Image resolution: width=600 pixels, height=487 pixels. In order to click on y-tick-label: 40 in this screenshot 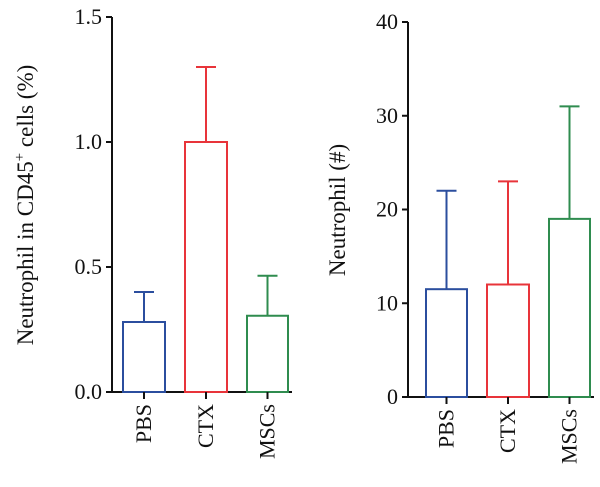, I will do `click(387, 21)`.